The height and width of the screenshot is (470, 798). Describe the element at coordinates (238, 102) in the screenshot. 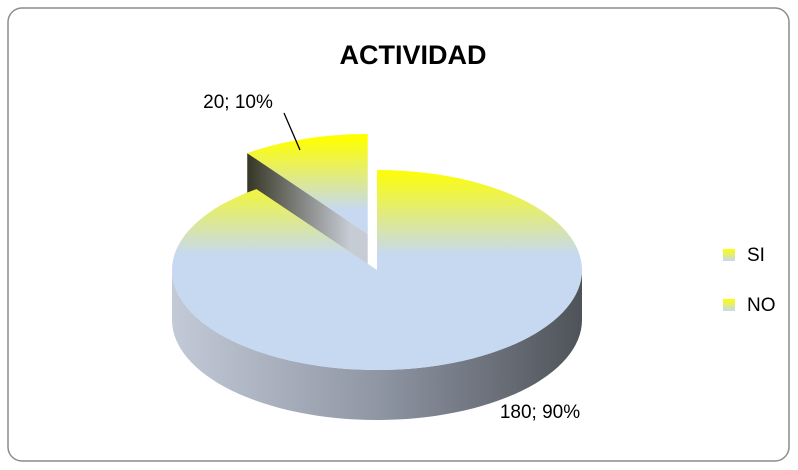

I see `data-label: 20; 10%` at that location.